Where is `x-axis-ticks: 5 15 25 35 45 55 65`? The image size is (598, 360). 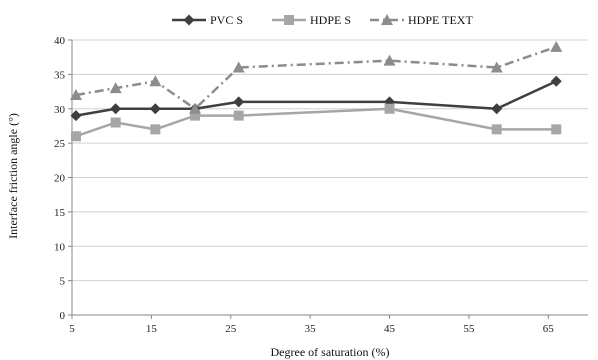
x-axis-ticks: 5 15 25 35 45 55 65 is located at coordinates (311, 325).